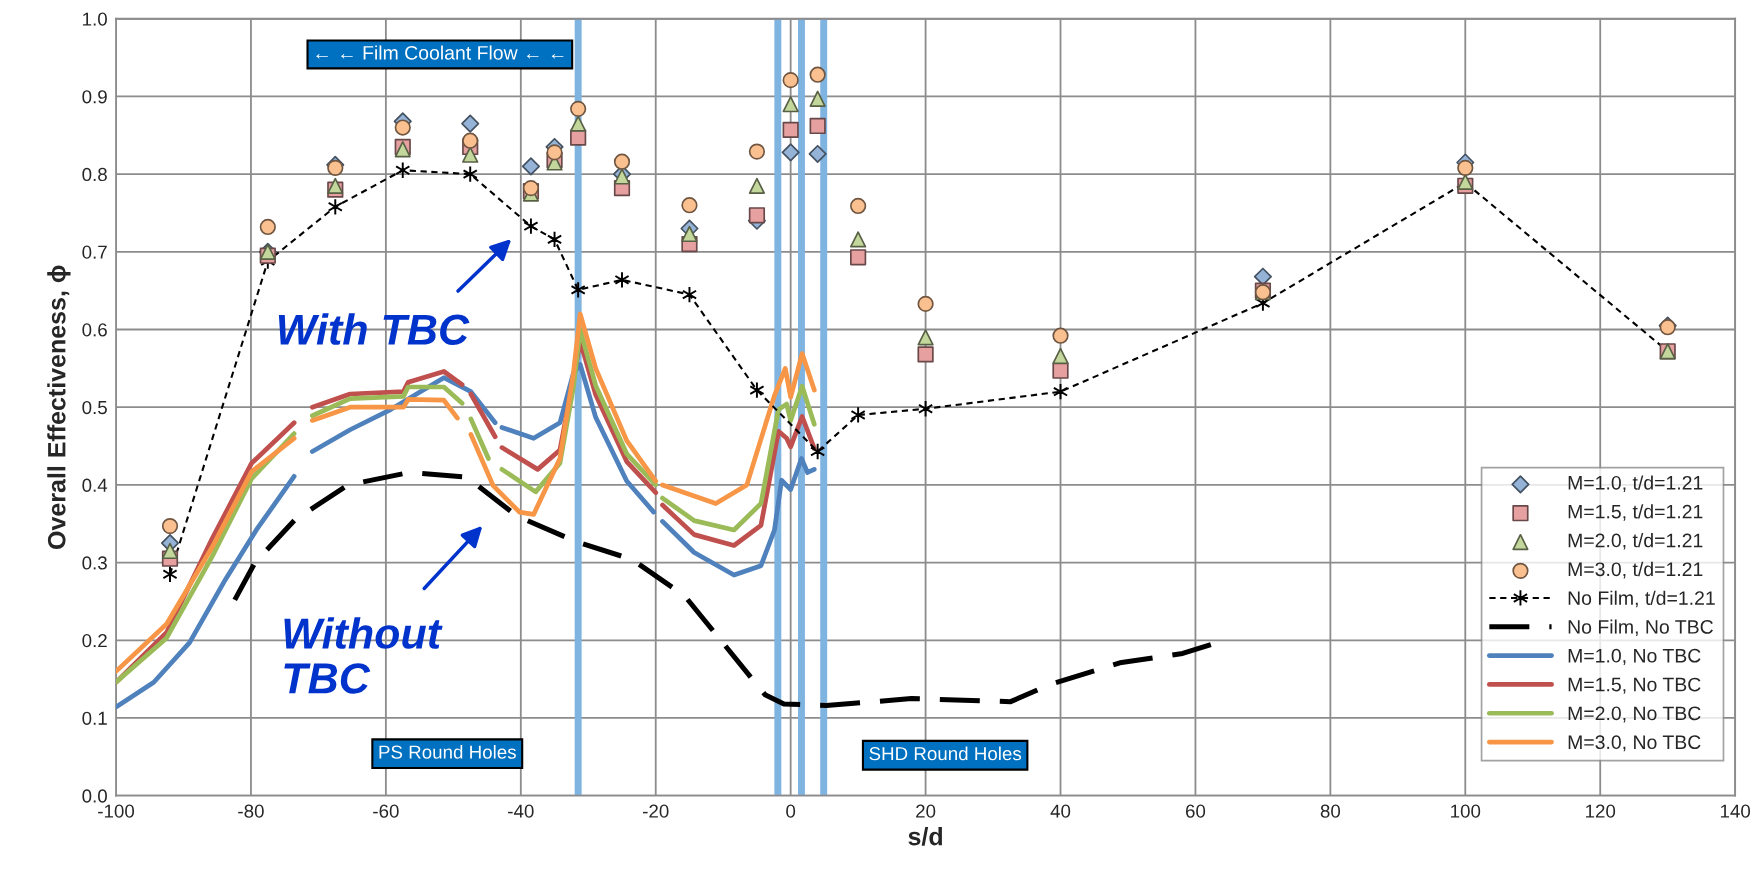  Describe the element at coordinates (1330, 811) in the screenshot. I see `x-tick-label: 80` at that location.